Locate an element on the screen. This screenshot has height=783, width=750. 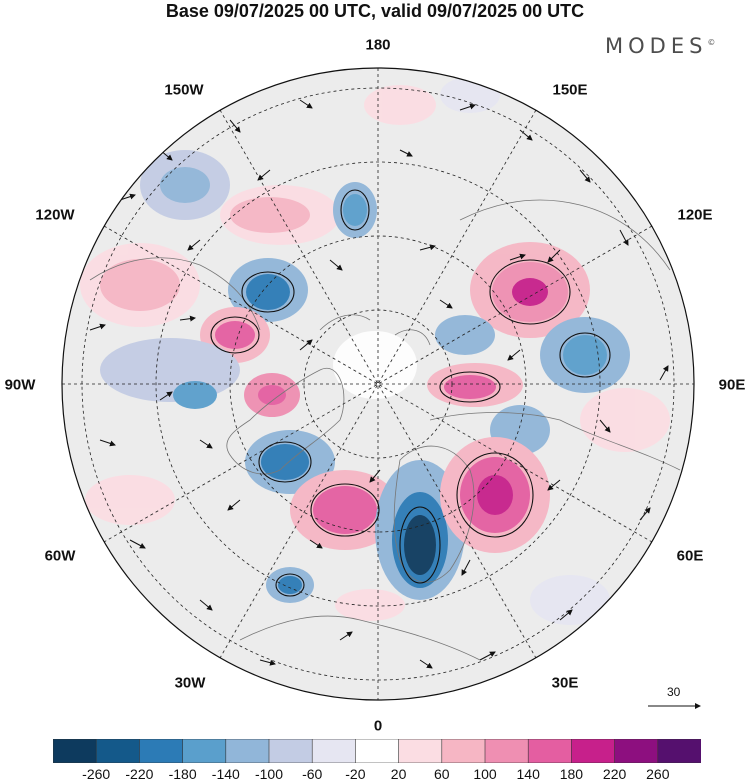
modes-logo: MODES© is located at coordinates (660, 46).